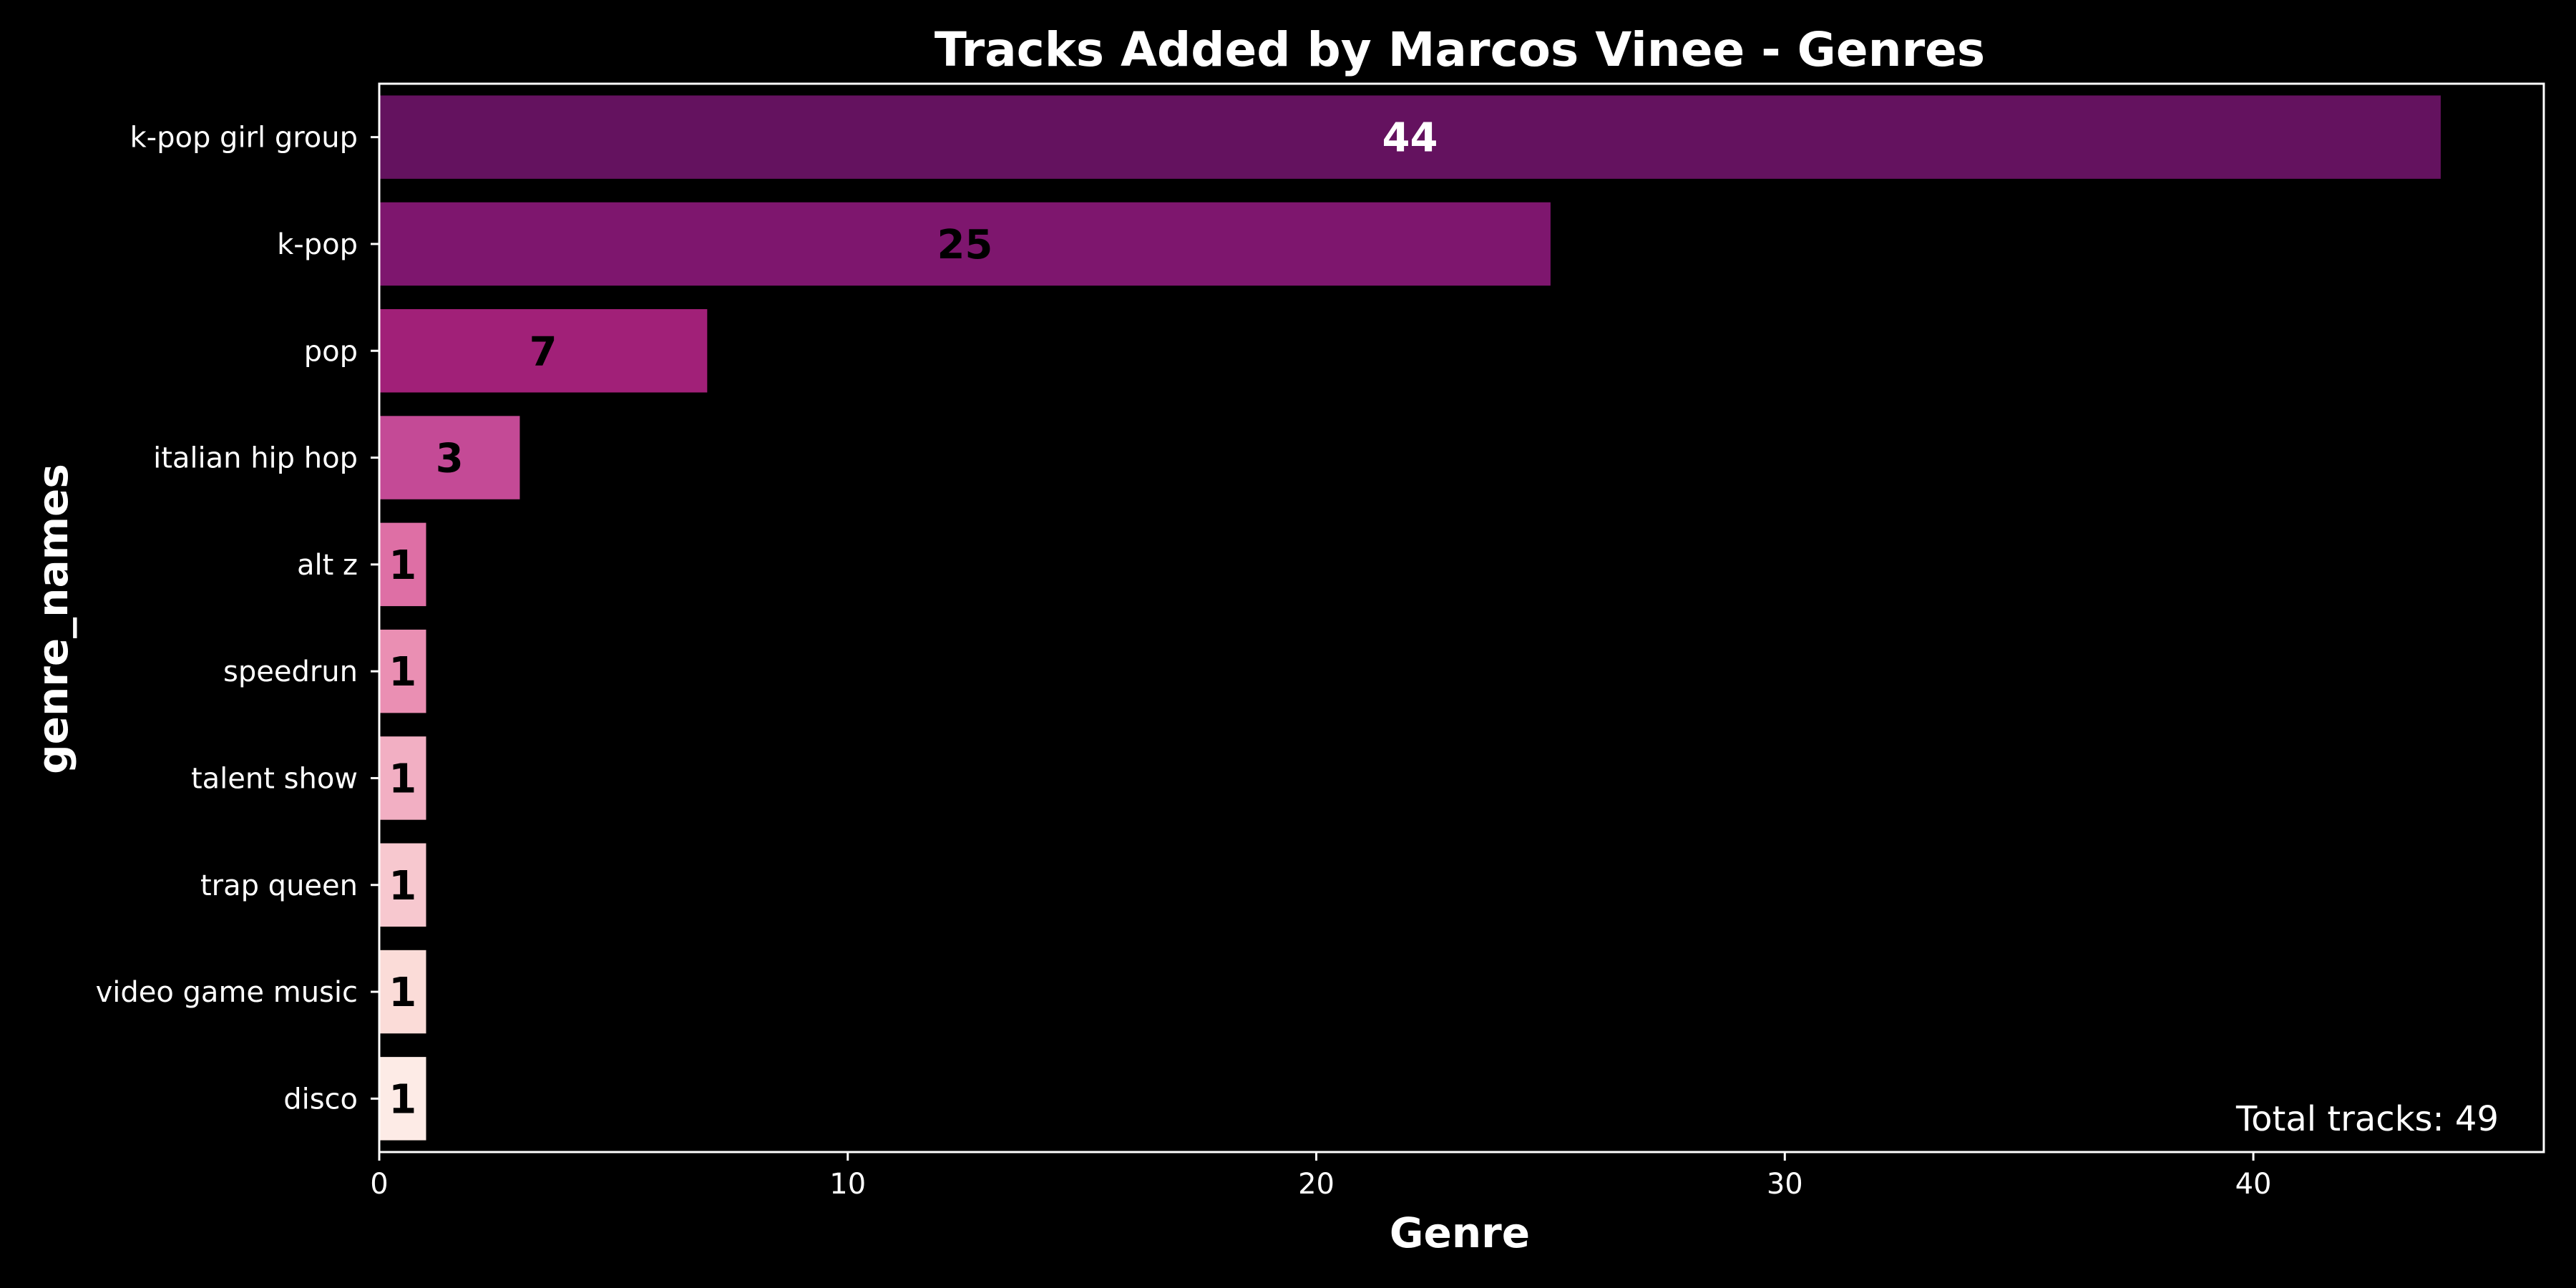  Describe the element at coordinates (1316, 1184) in the screenshot. I see `x-tick-label-2: 20` at that location.